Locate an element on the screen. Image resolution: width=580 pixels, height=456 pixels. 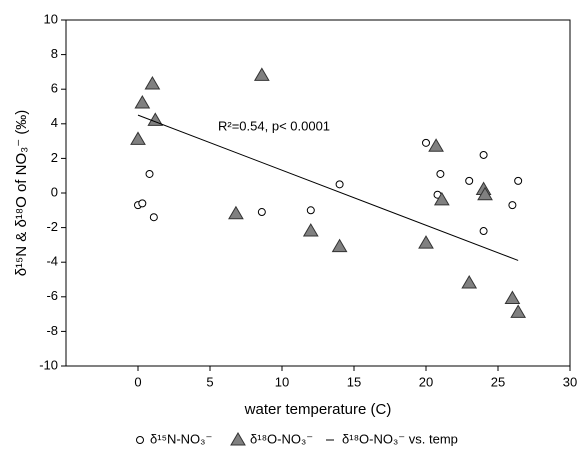
x-tick-label: 20 is located at coordinates (426, 381).